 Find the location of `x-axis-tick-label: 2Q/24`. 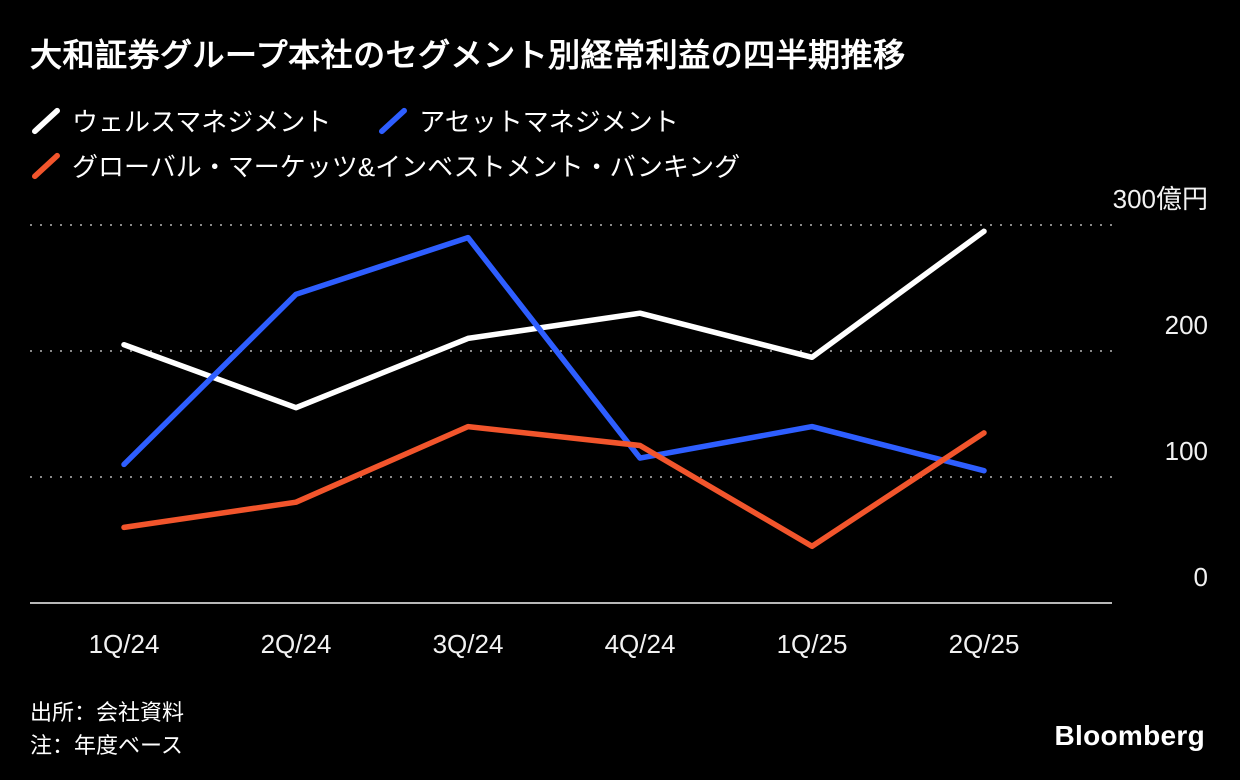

x-axis-tick-label: 2Q/24 is located at coordinates (296, 644).